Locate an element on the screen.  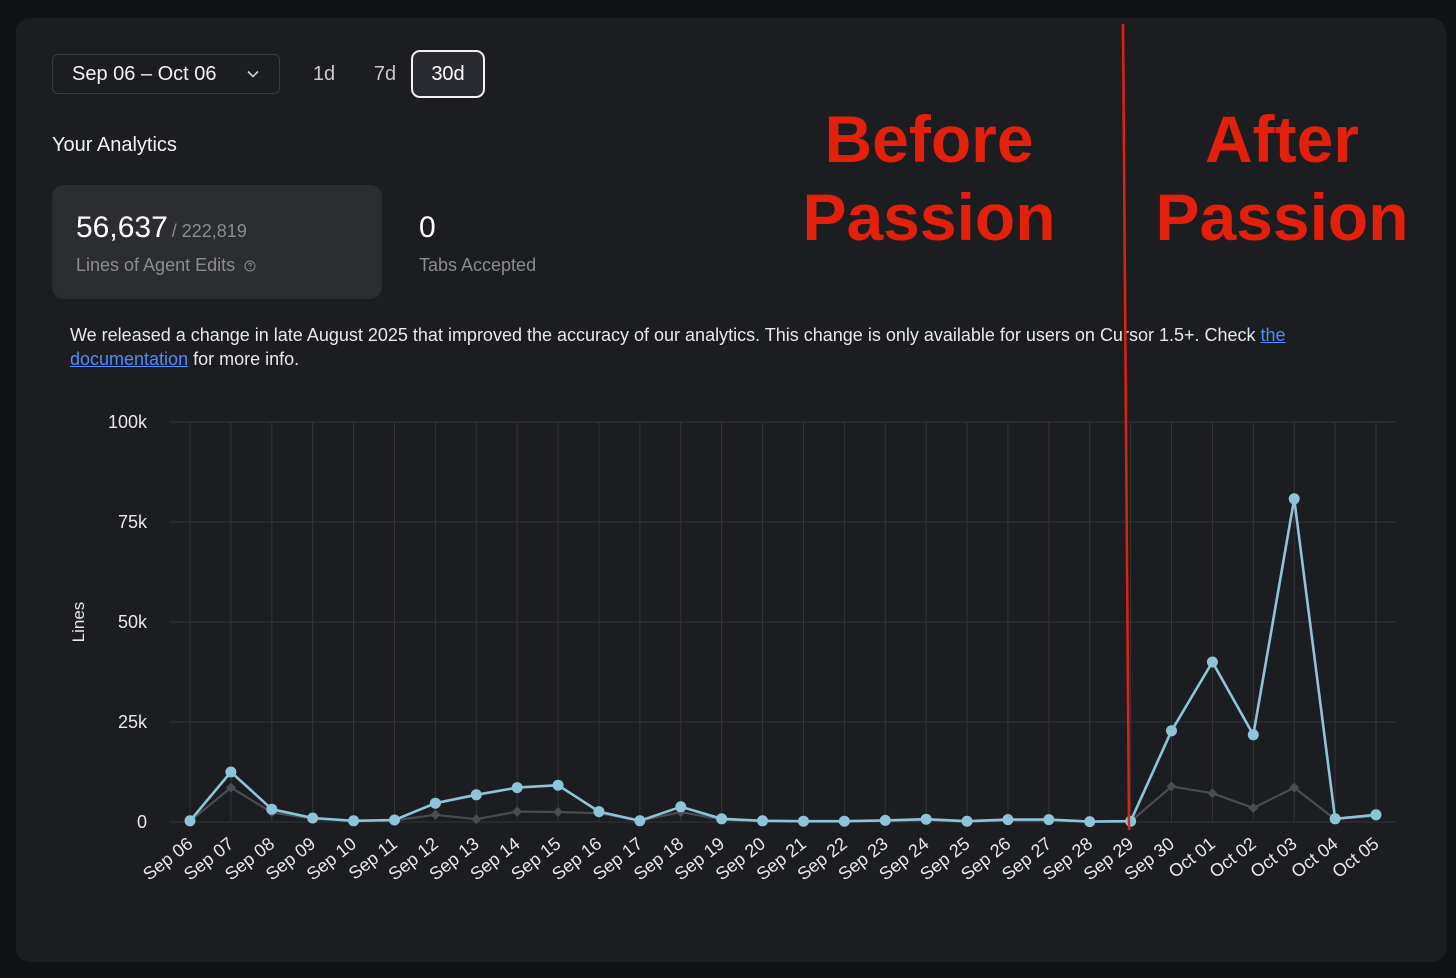
before-passion-word: Passion is located at coordinates (929, 217).